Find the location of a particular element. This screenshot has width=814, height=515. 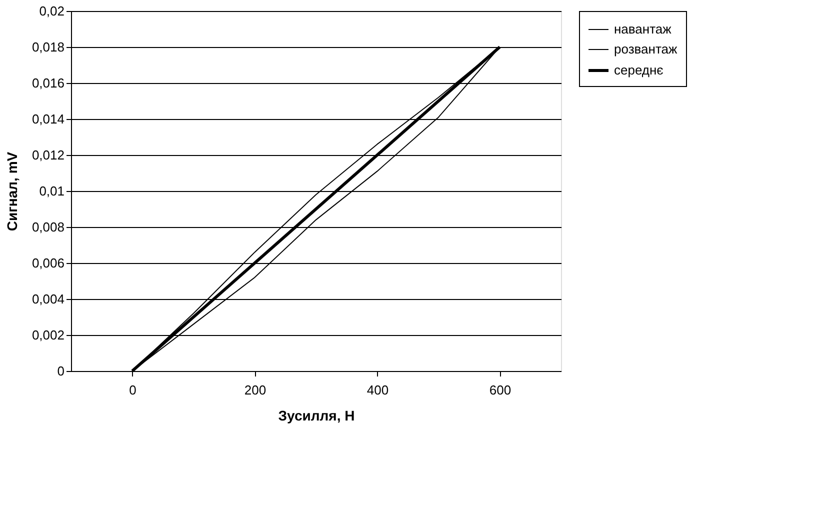

legend-label: середнє is located at coordinates (639, 70).